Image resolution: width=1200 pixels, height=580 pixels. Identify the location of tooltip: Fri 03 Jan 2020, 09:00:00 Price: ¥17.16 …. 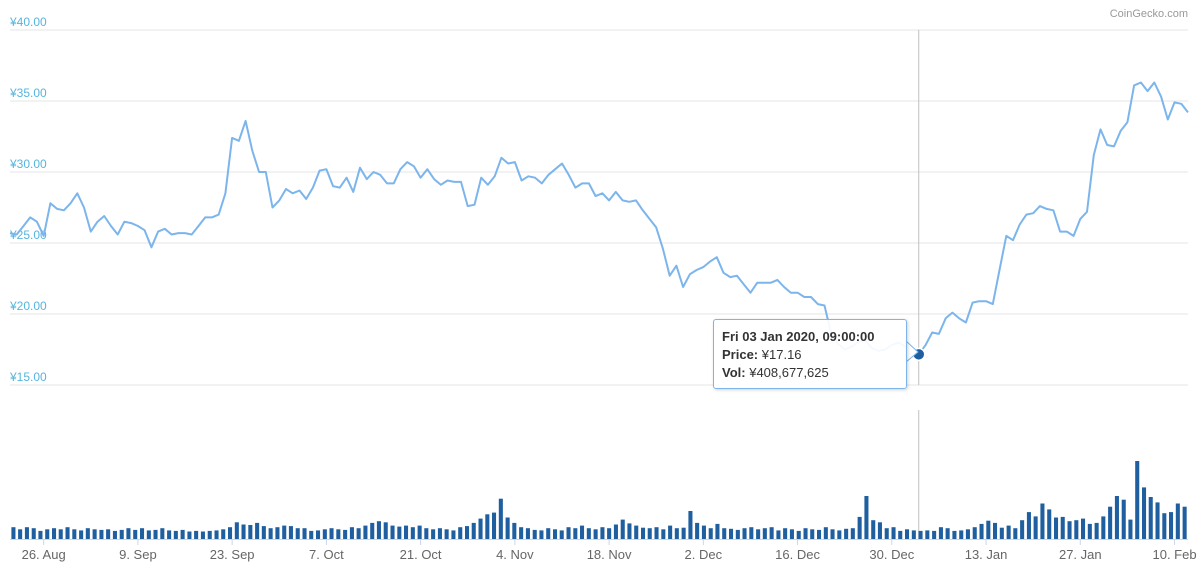
(810, 354).